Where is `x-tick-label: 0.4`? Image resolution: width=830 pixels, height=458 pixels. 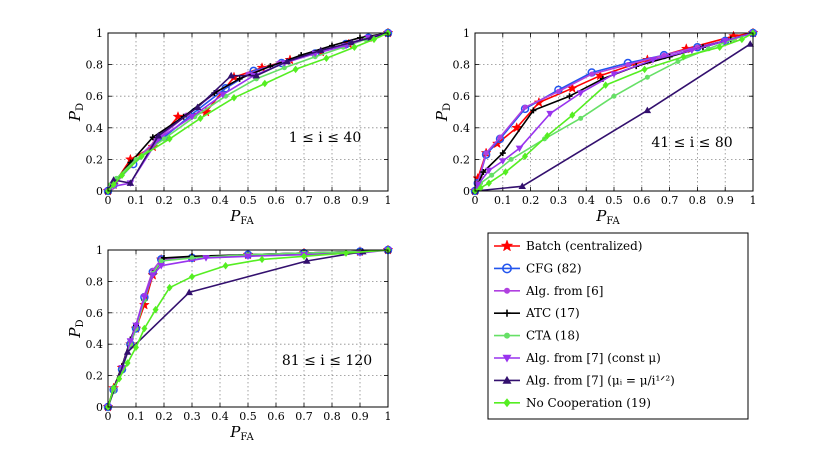
x-tick-label: 0.4 is located at coordinates (220, 416).